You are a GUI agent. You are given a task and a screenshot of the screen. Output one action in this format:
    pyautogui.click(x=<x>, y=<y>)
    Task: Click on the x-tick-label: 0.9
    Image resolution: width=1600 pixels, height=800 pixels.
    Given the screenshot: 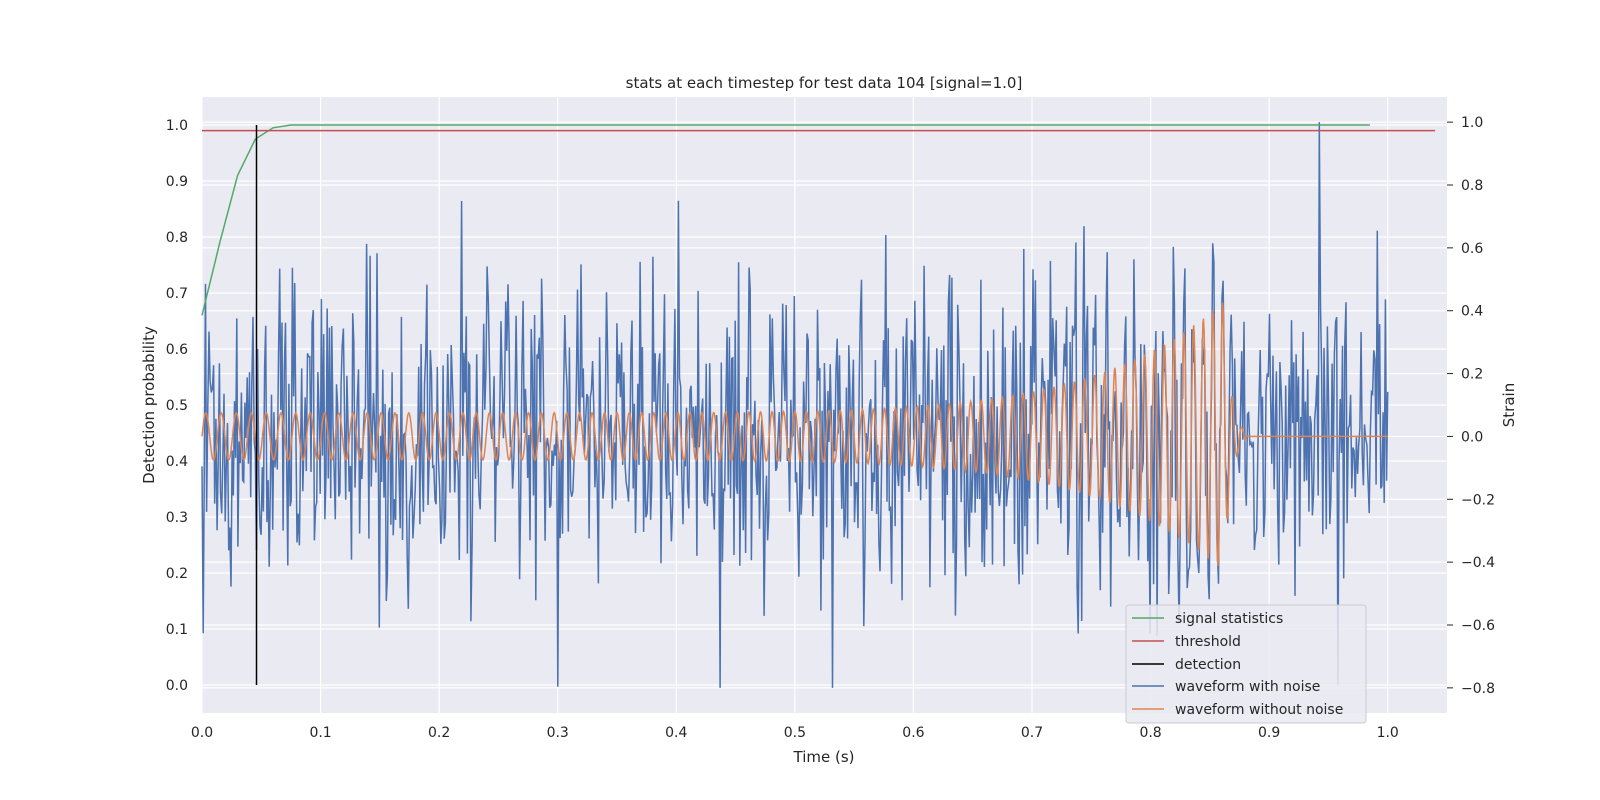 What is the action you would take?
    pyautogui.click(x=1269, y=733)
    